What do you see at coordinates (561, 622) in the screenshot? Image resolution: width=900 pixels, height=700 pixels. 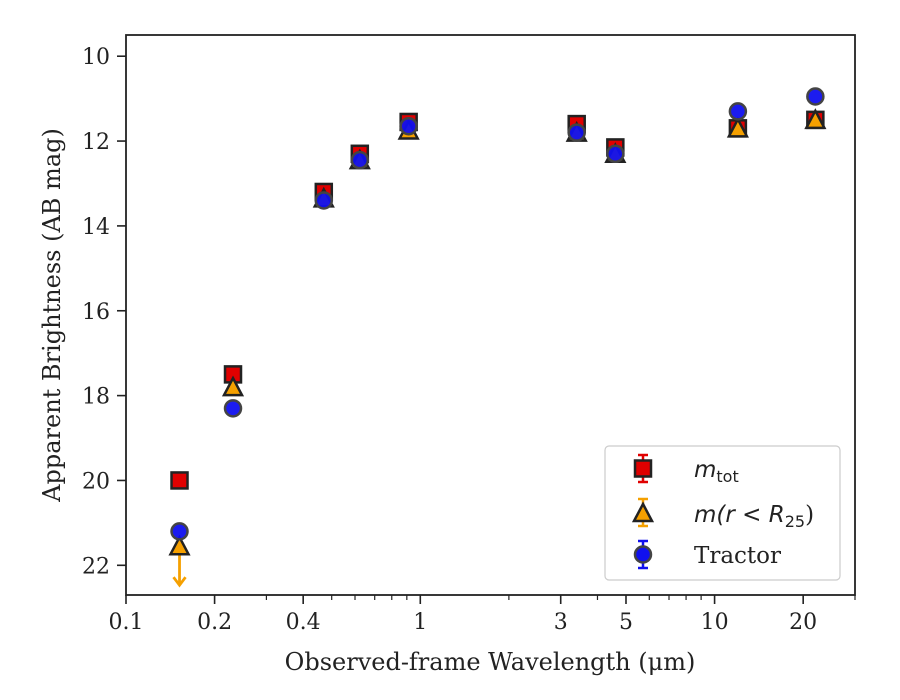 I see `x-tick-label: 3` at bounding box center [561, 622].